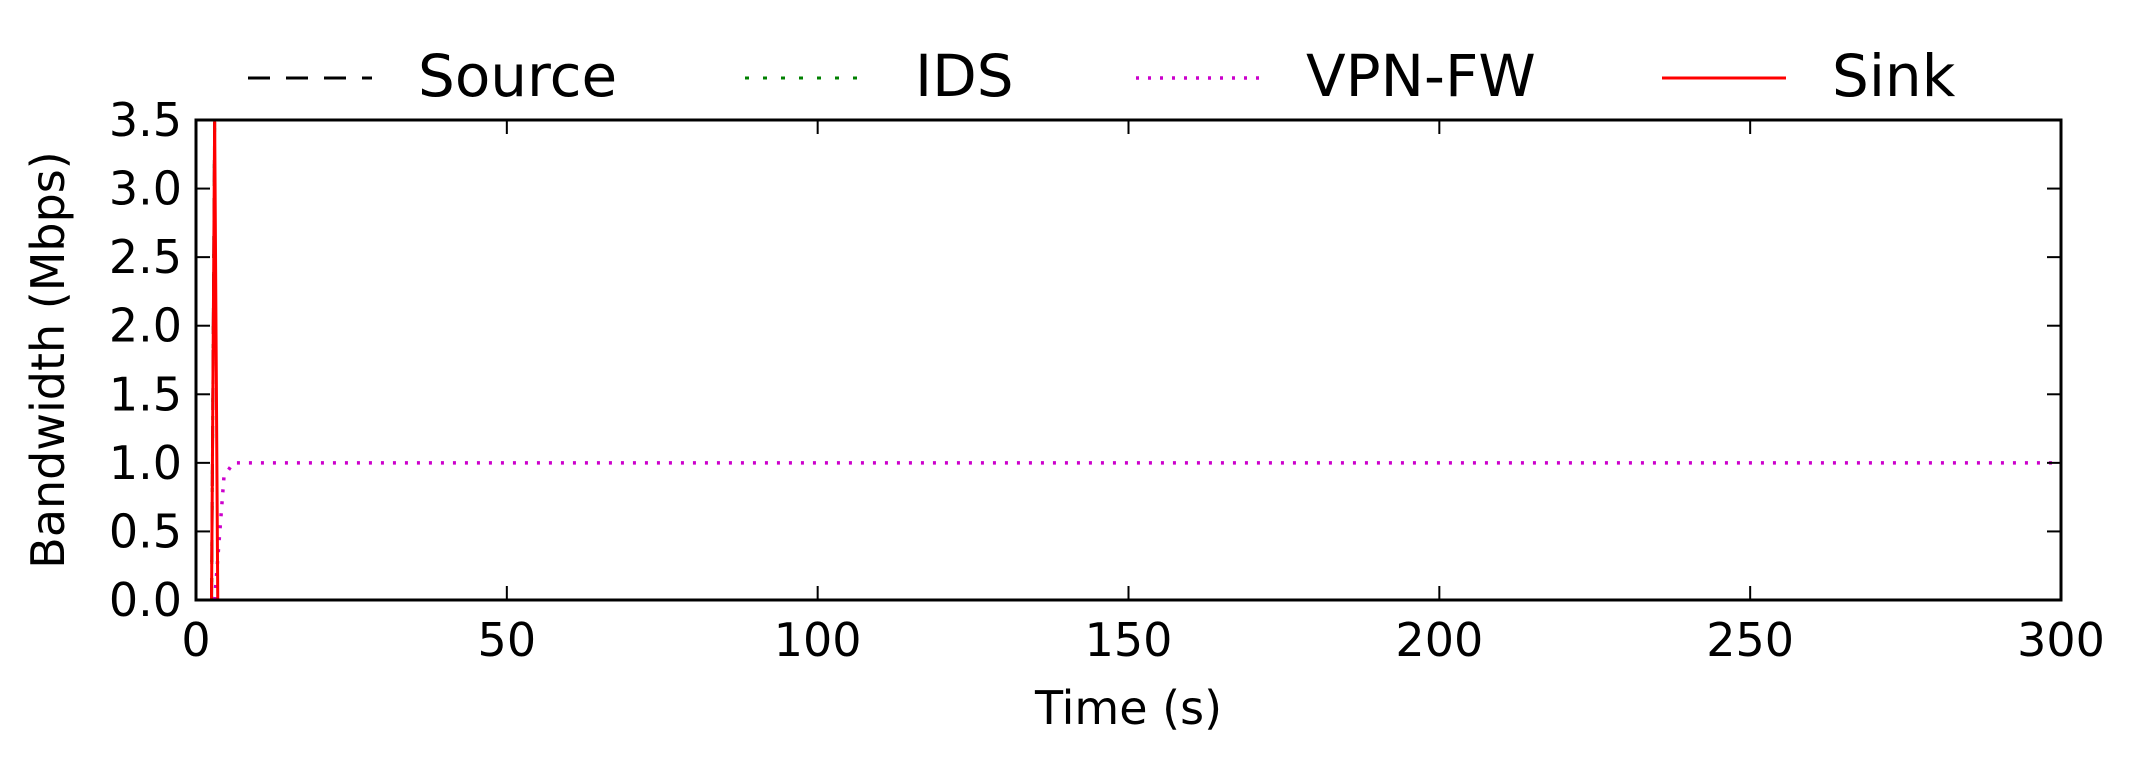 Image resolution: width=2132 pixels, height=767 pixels. I want to click on legend: Source IDS VPN-FW Sink, so click(1102, 76).